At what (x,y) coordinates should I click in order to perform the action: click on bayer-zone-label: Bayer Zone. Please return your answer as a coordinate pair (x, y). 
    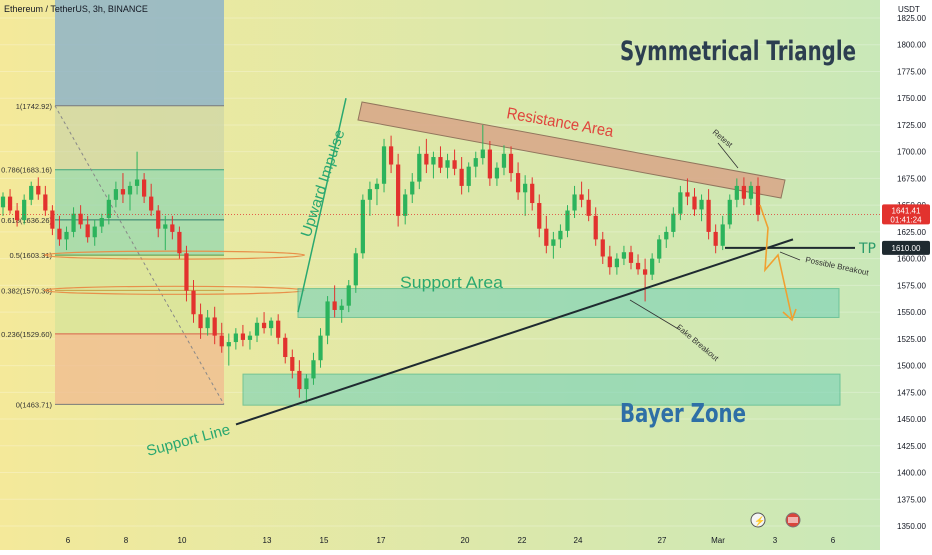
    Looking at the image, I should click on (683, 414).